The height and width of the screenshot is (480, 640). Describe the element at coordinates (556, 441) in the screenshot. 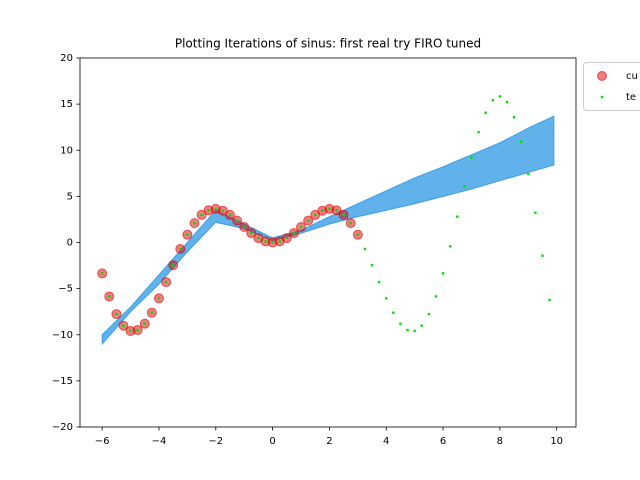

I see `x-tick-label: 10` at that location.